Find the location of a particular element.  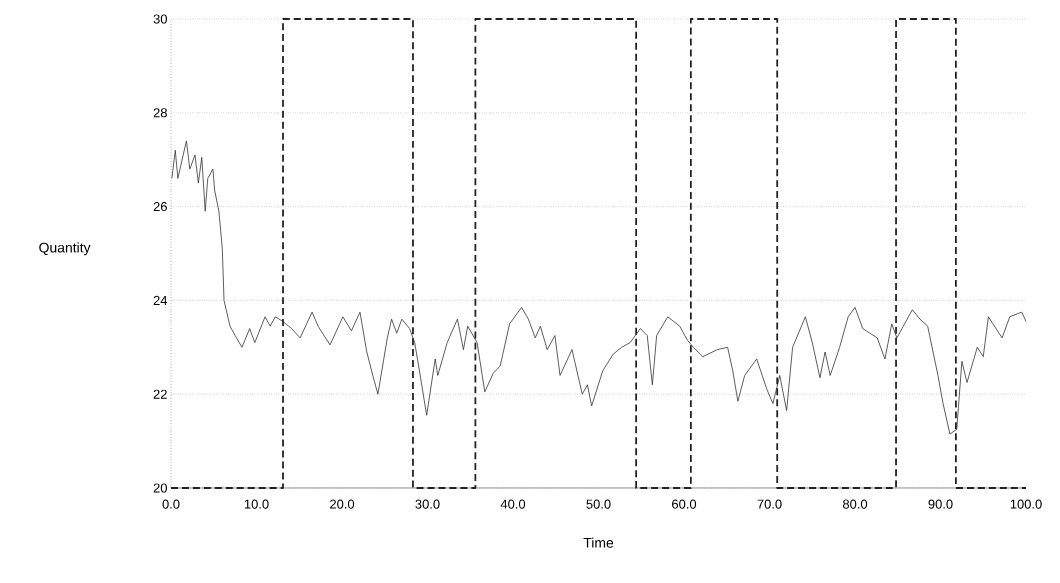

y-tick-label: 20 is located at coordinates (160, 488).